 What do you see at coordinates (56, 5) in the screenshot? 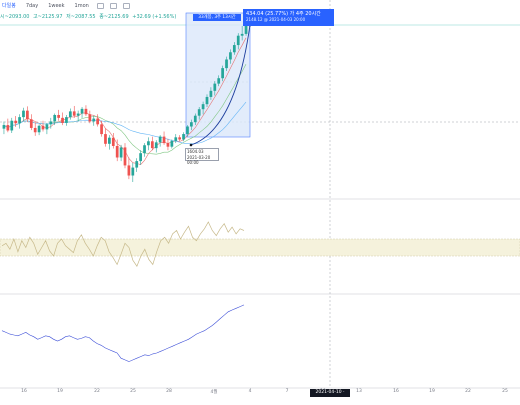
I see `interval-button-1week: 1week` at bounding box center [56, 5].